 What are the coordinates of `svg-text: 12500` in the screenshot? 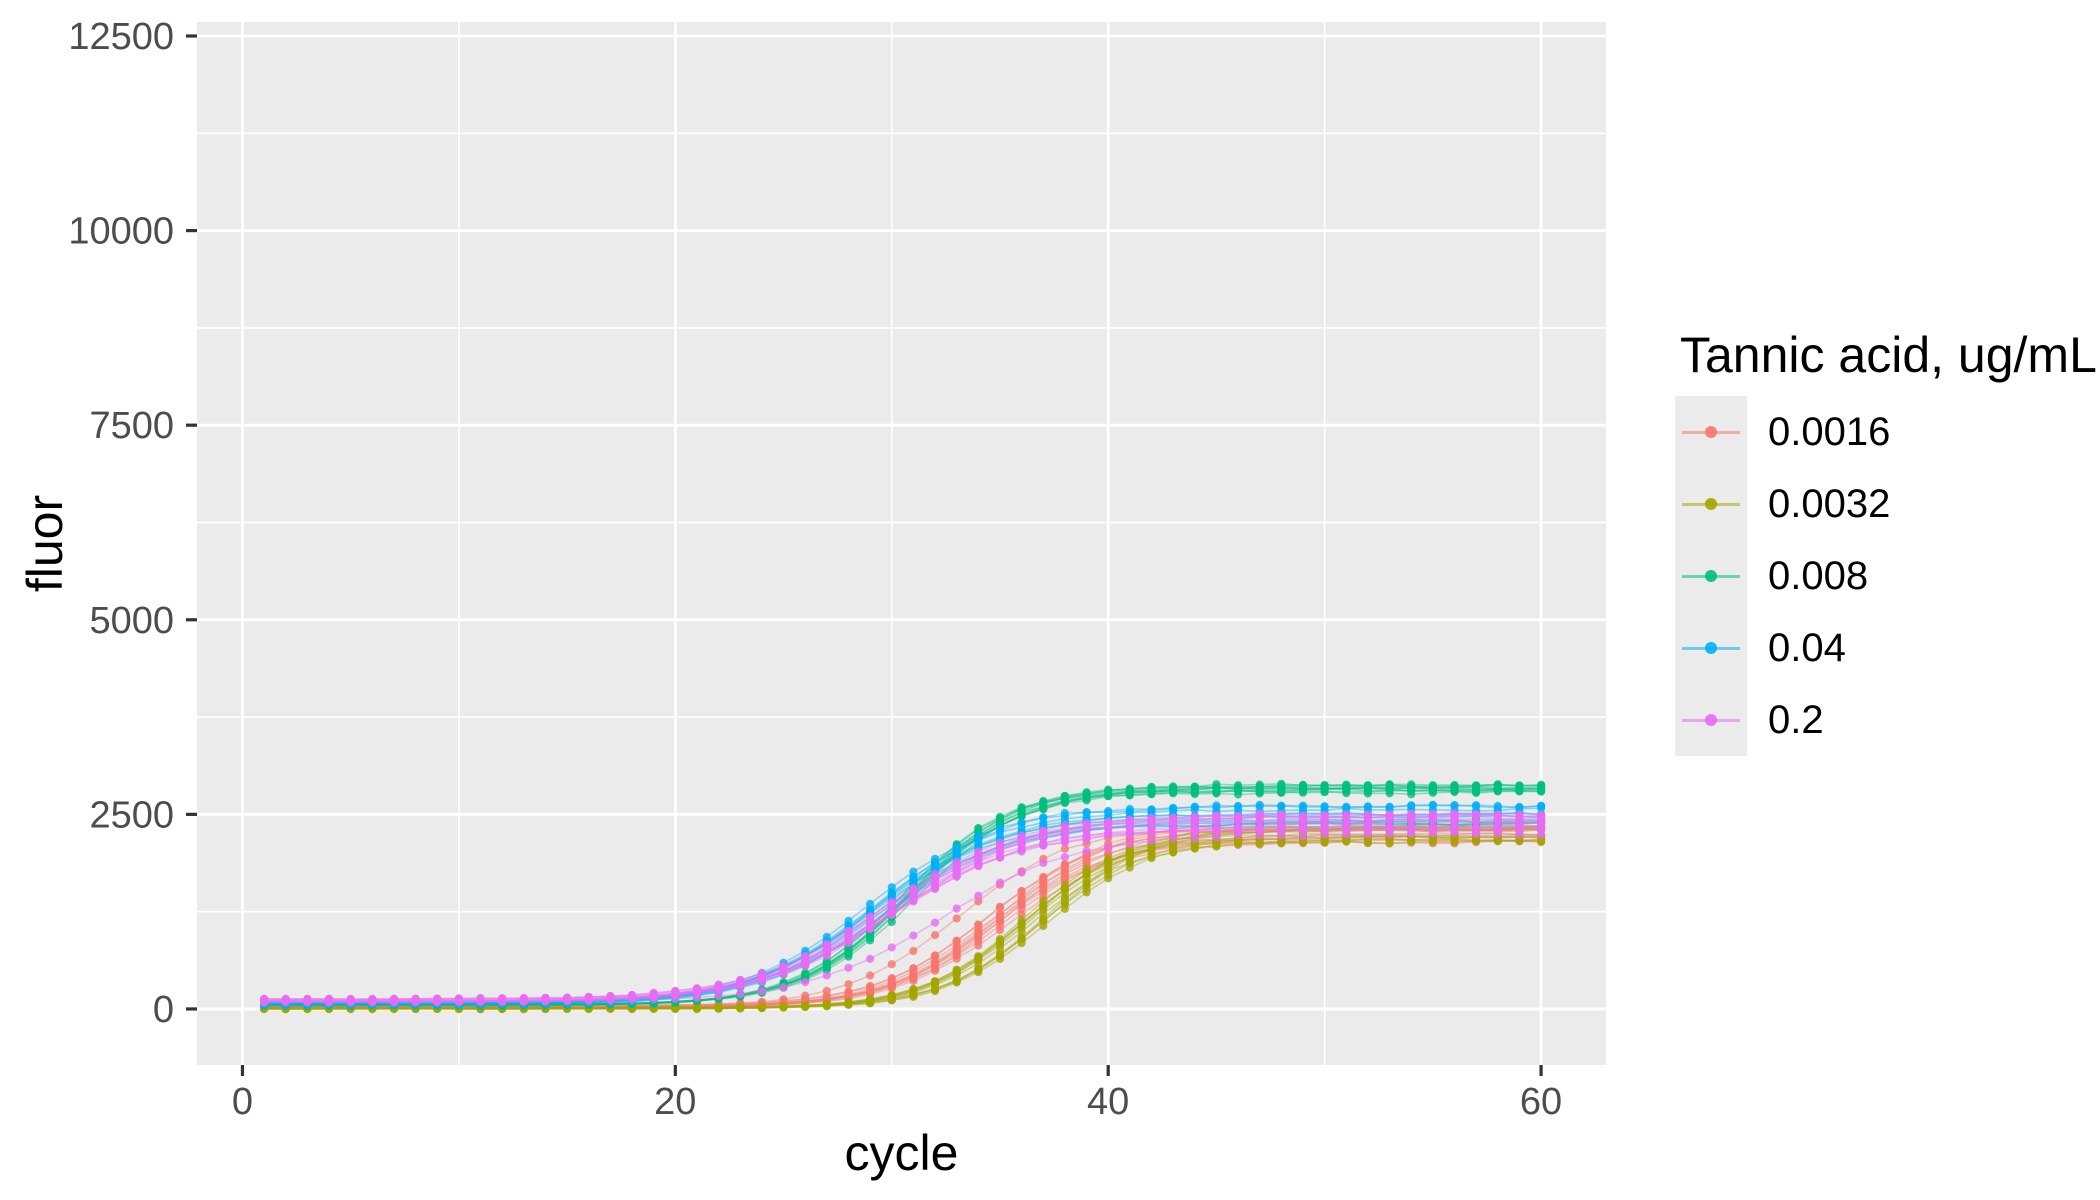 It's located at (121, 37).